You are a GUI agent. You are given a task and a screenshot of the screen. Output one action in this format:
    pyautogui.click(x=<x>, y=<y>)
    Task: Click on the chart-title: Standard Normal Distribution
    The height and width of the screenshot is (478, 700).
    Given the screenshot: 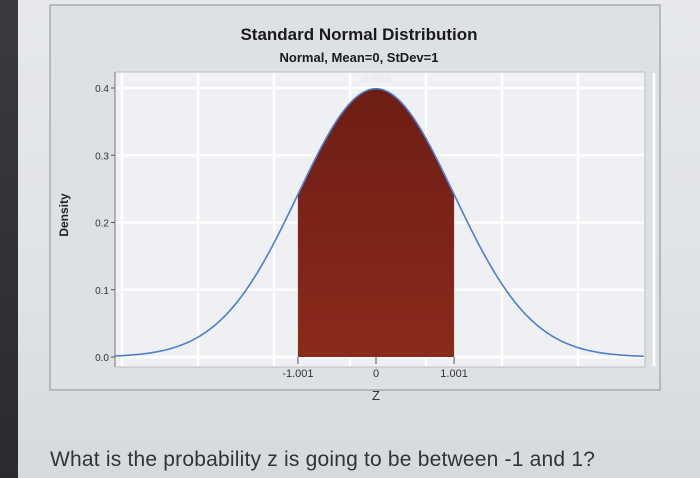 What is the action you would take?
    pyautogui.click(x=358, y=34)
    